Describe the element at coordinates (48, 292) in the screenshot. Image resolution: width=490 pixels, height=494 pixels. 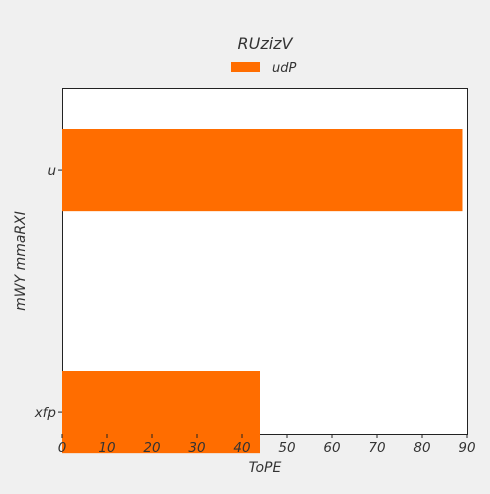
I see `y-axis-ticks: u xfp` at that location.